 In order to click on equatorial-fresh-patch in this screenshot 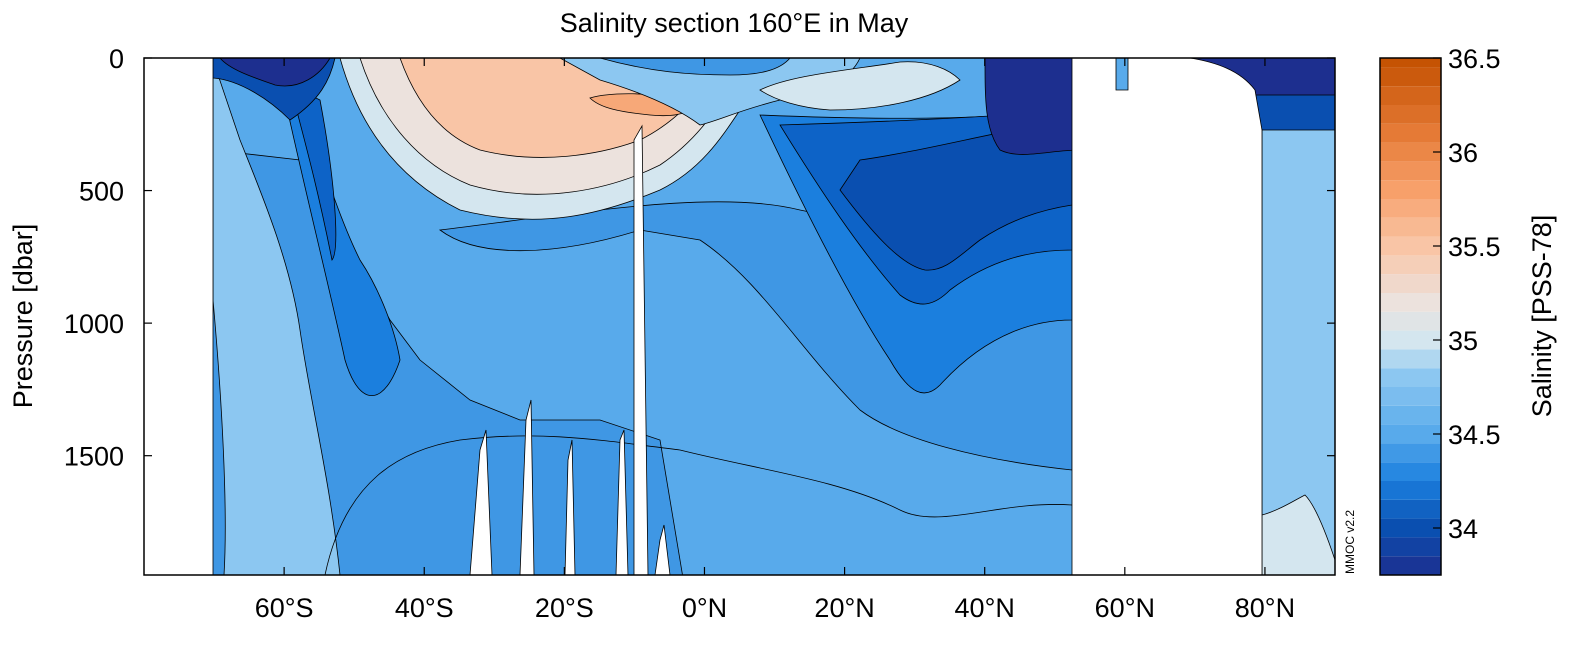, I will do `click(695, 67)`.